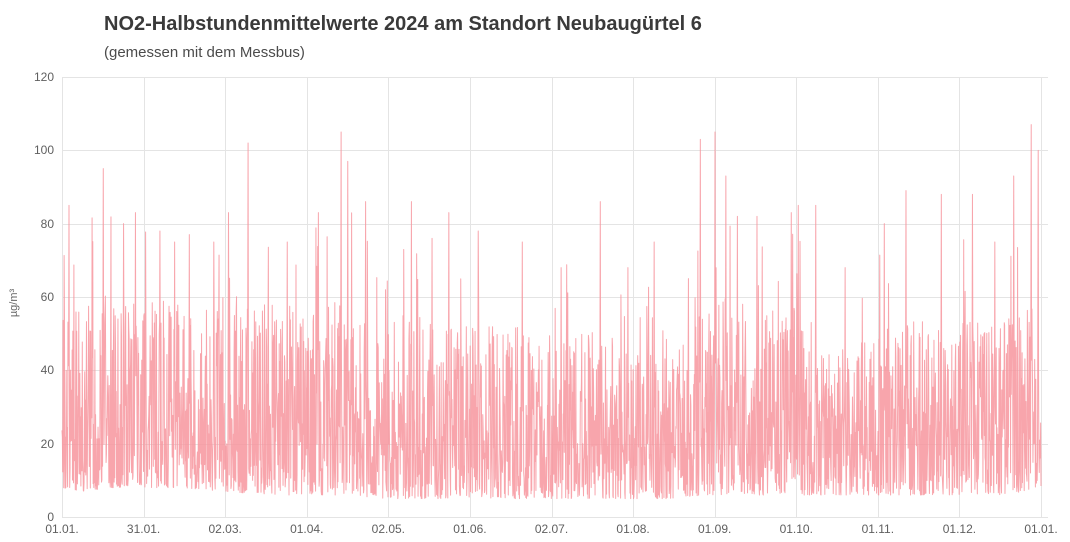 The height and width of the screenshot is (542, 1070). What do you see at coordinates (714, 529) in the screenshot?
I see `x-tick-label: 01.09.` at bounding box center [714, 529].